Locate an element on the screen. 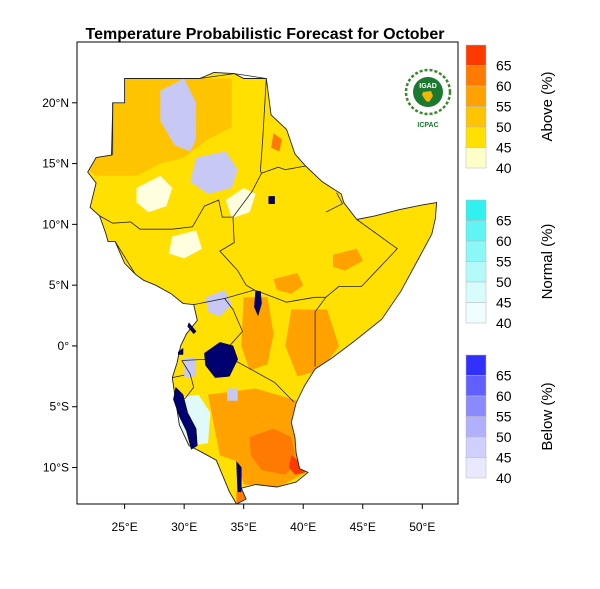 Image resolution: width=600 pixels, height=589 pixels. lat-tick-label: 5°S is located at coordinates (59, 407).